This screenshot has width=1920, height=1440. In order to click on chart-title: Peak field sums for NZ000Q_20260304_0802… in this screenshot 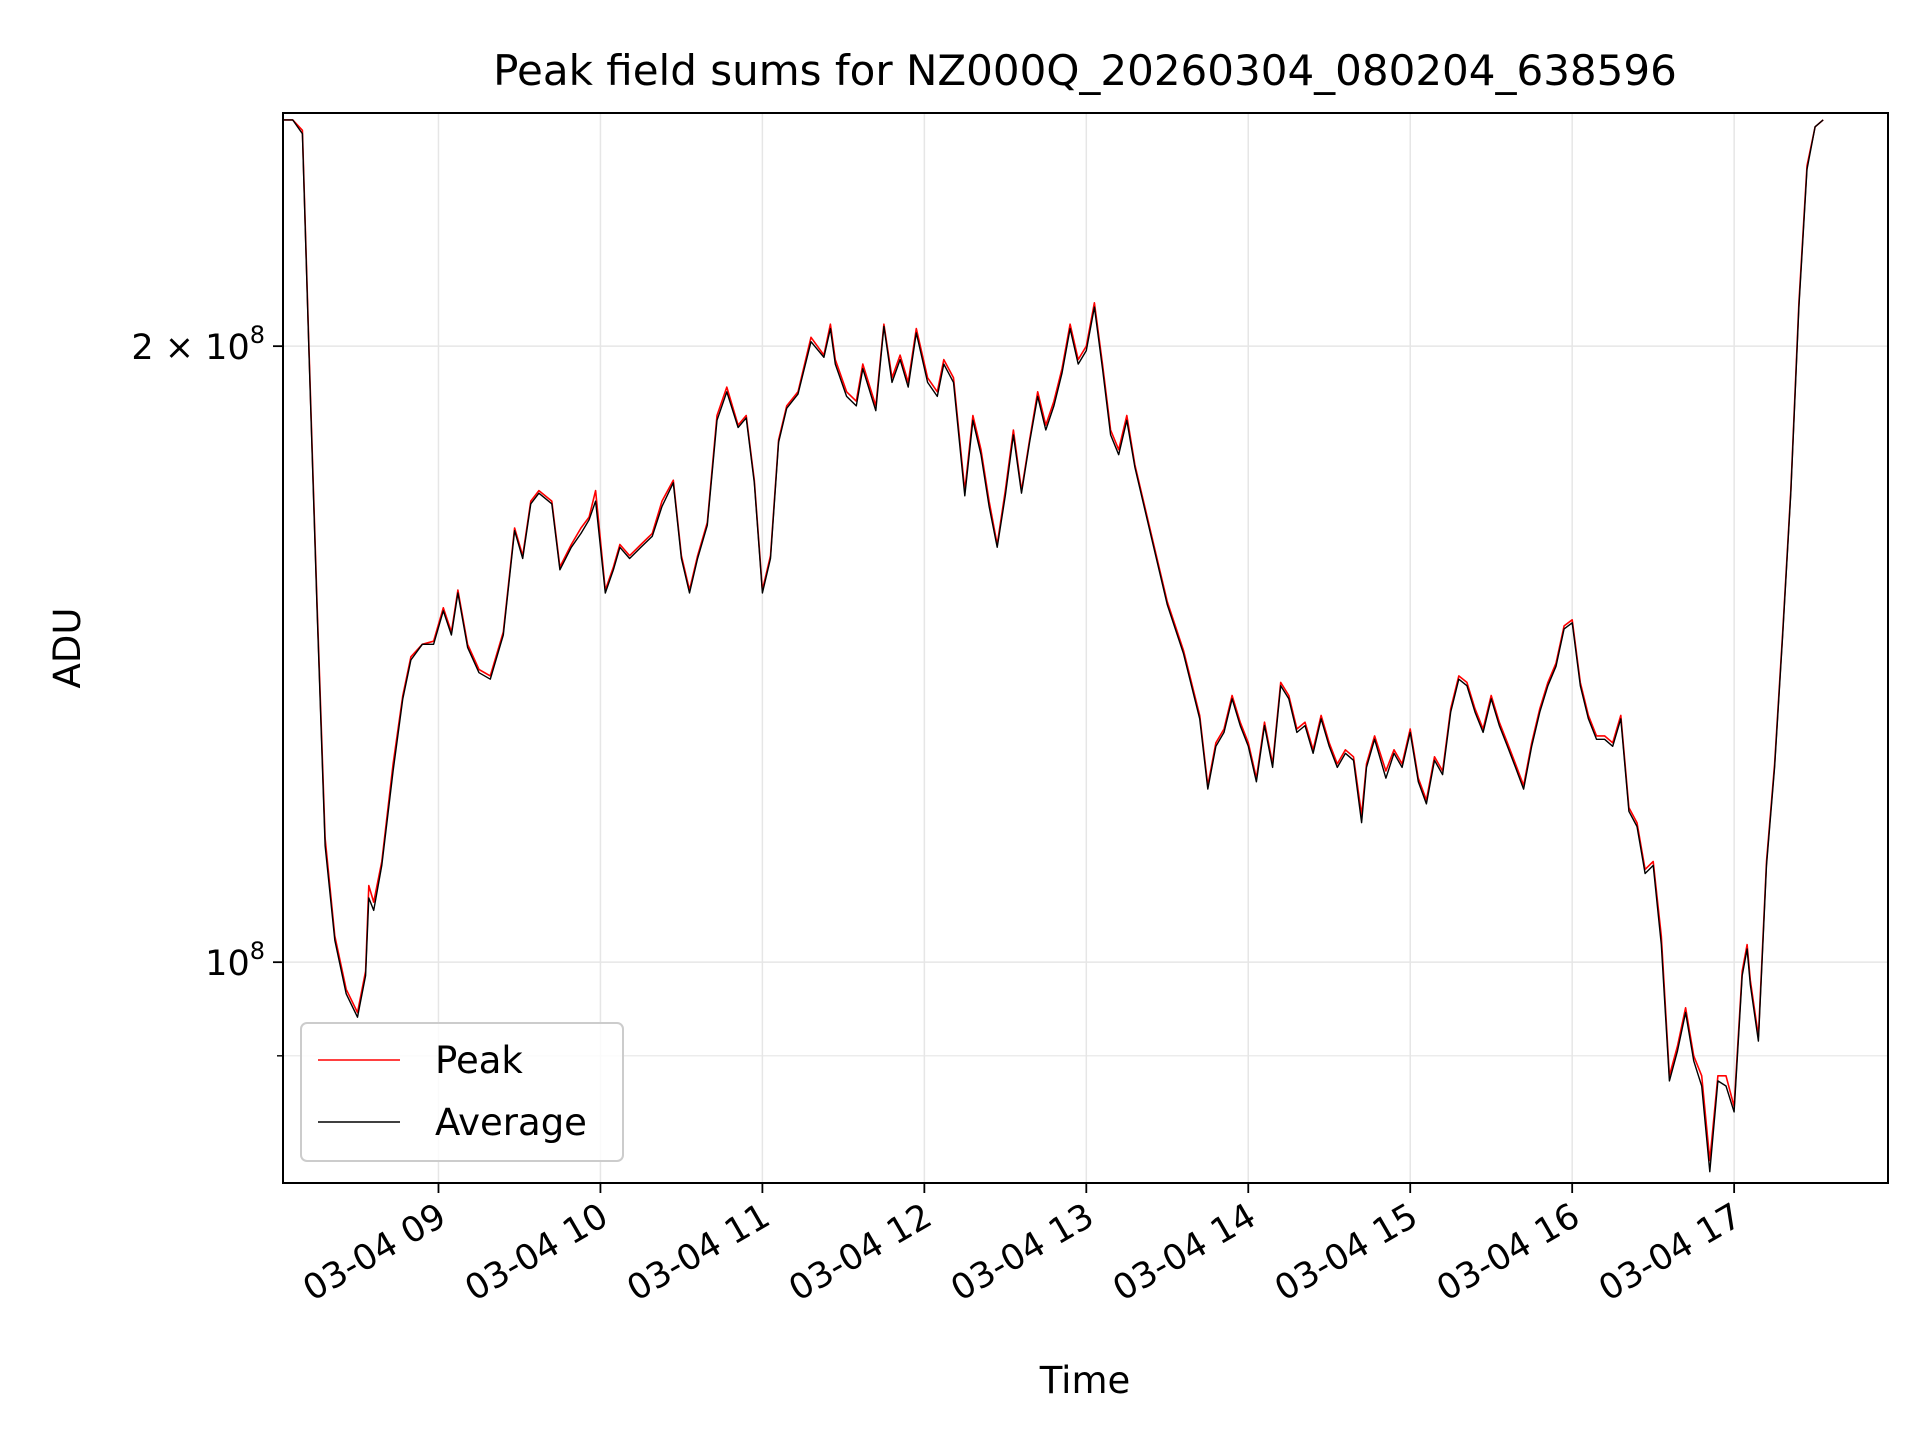, I will do `click(1085, 70)`.